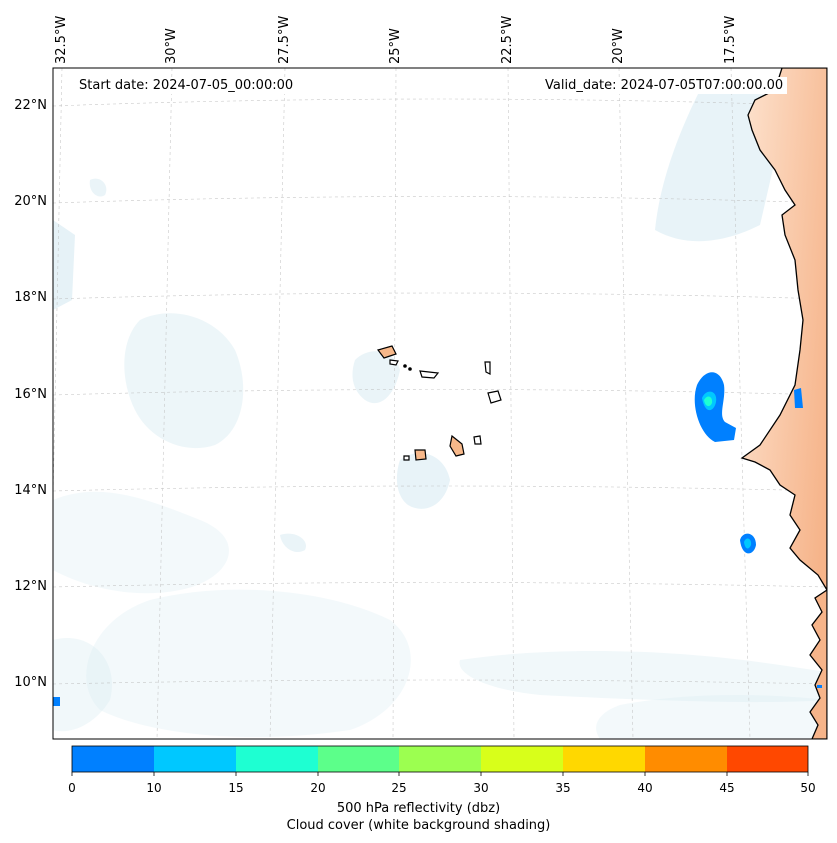 The height and width of the screenshot is (843, 837). I want to click on lon-label: 27.5°W, so click(284, 39).